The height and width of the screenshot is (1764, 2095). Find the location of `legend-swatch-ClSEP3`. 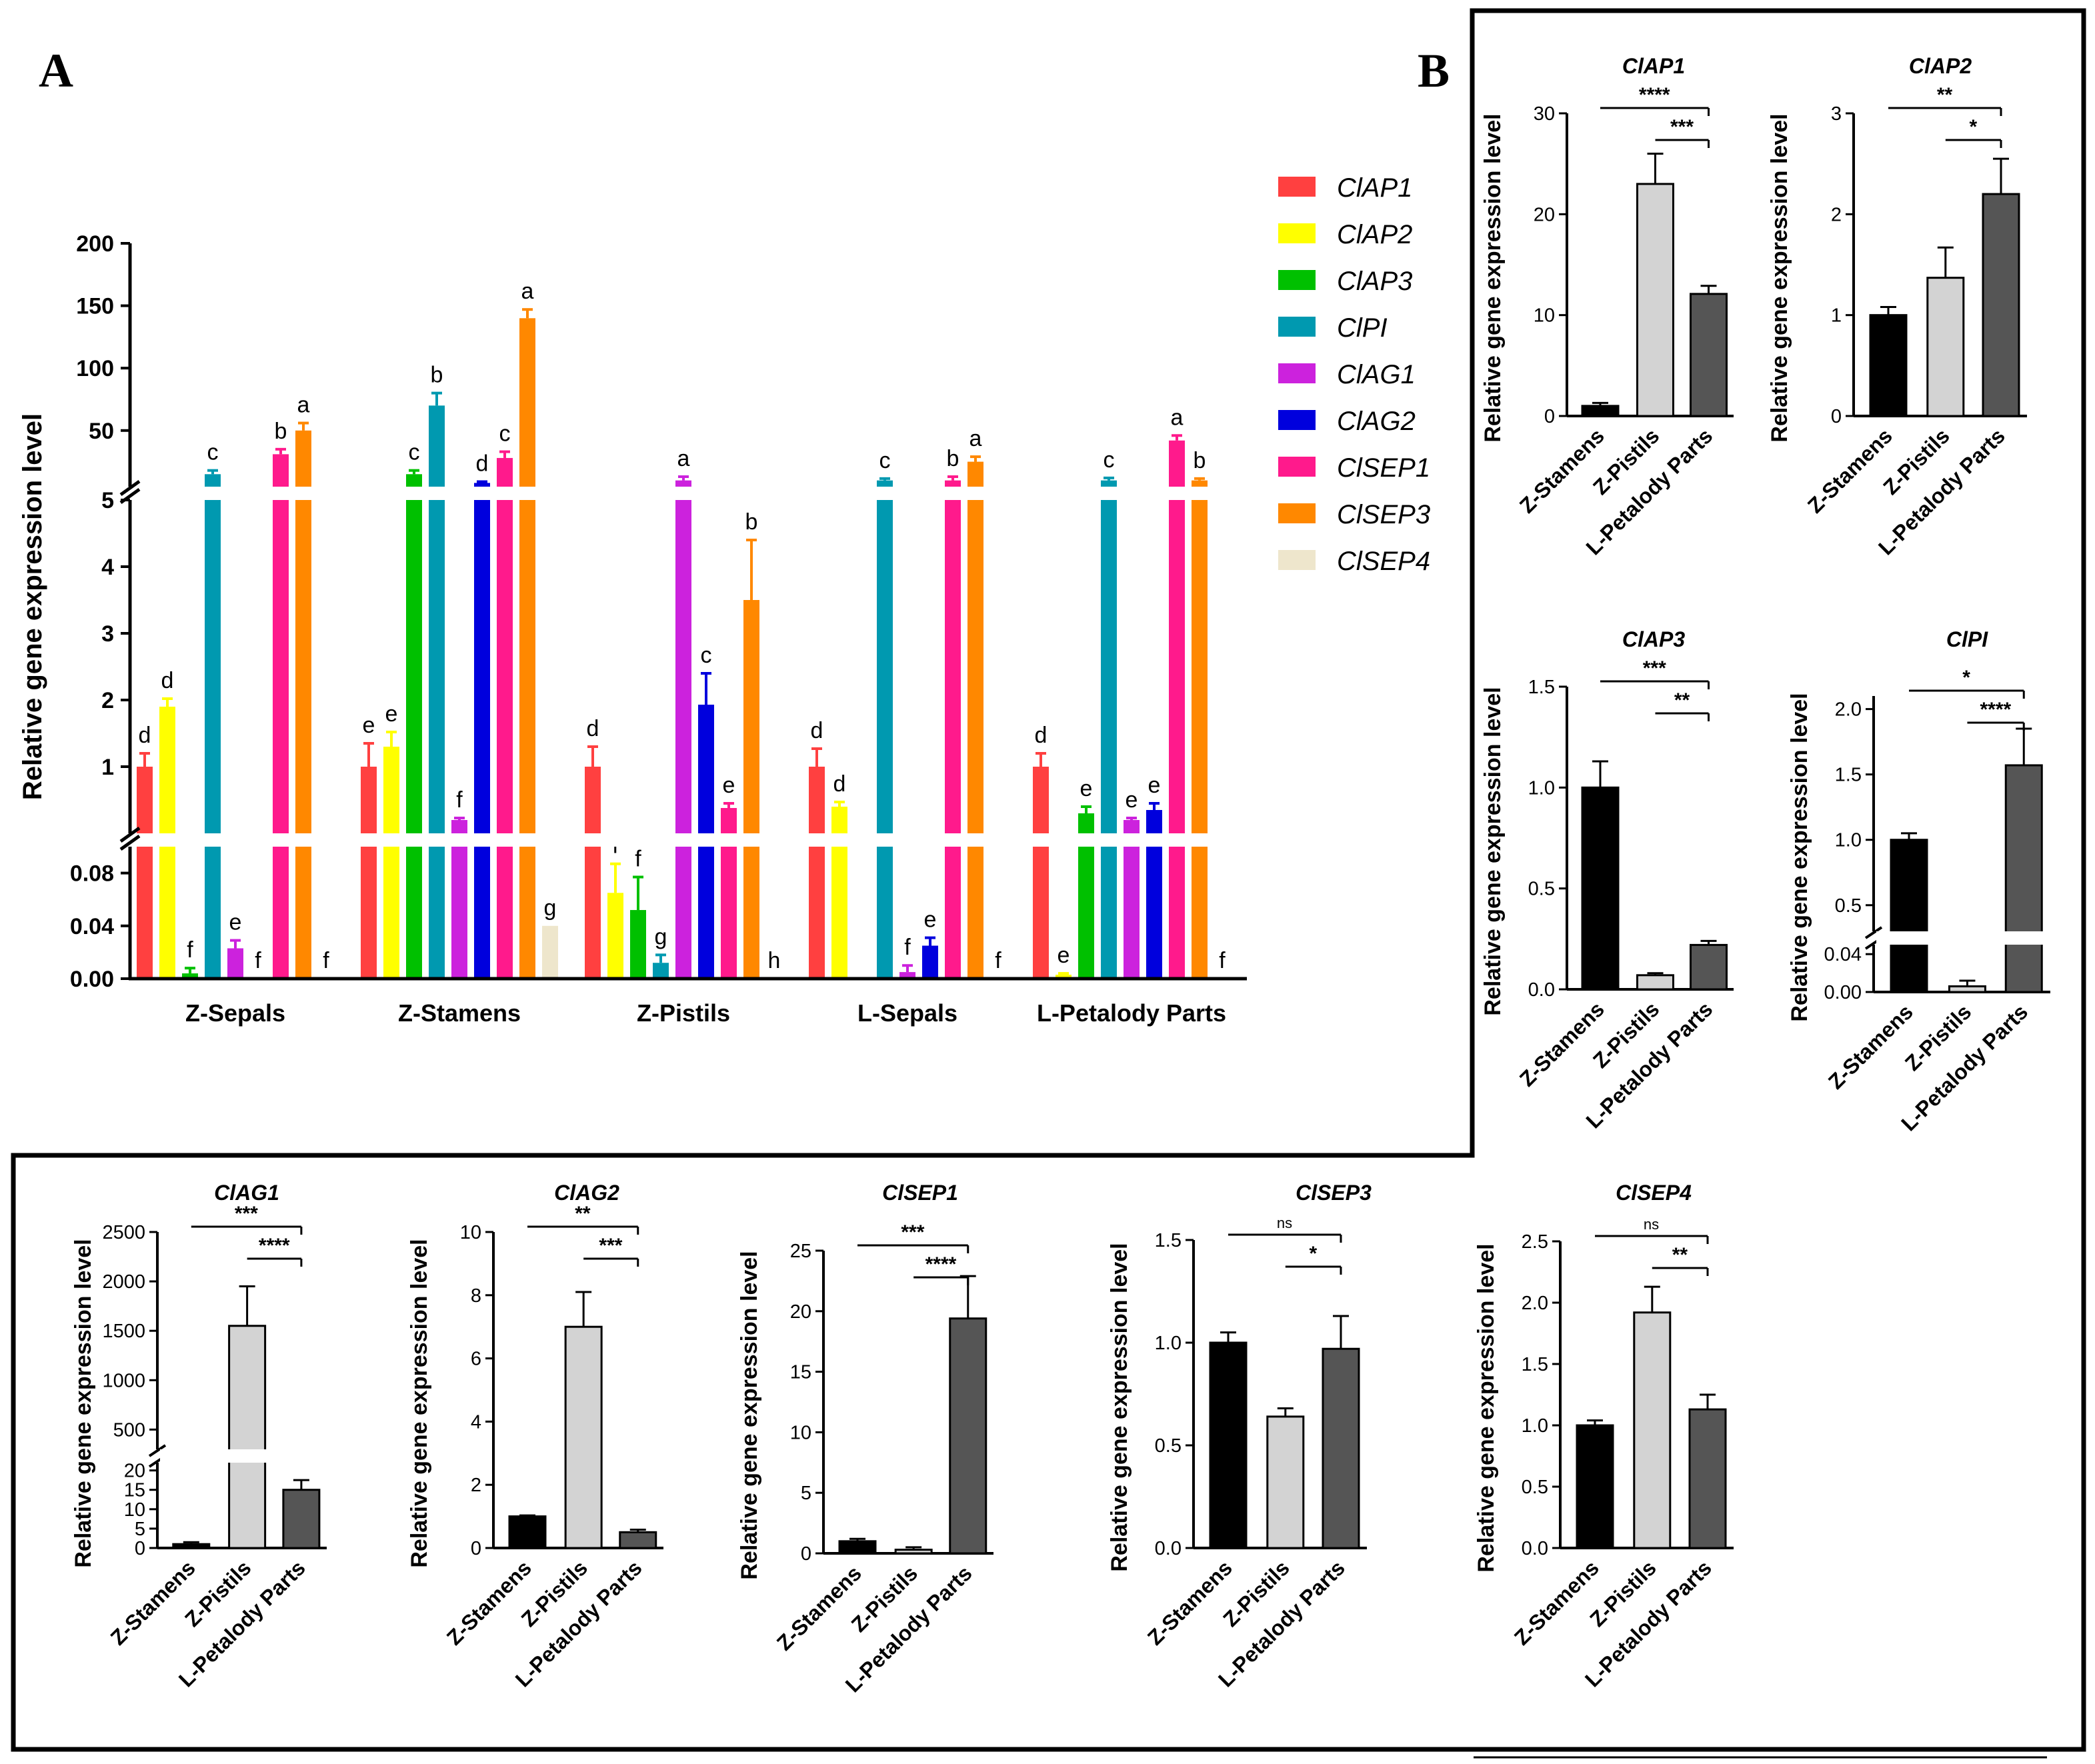

legend-swatch-ClSEP3 is located at coordinates (1297, 513).